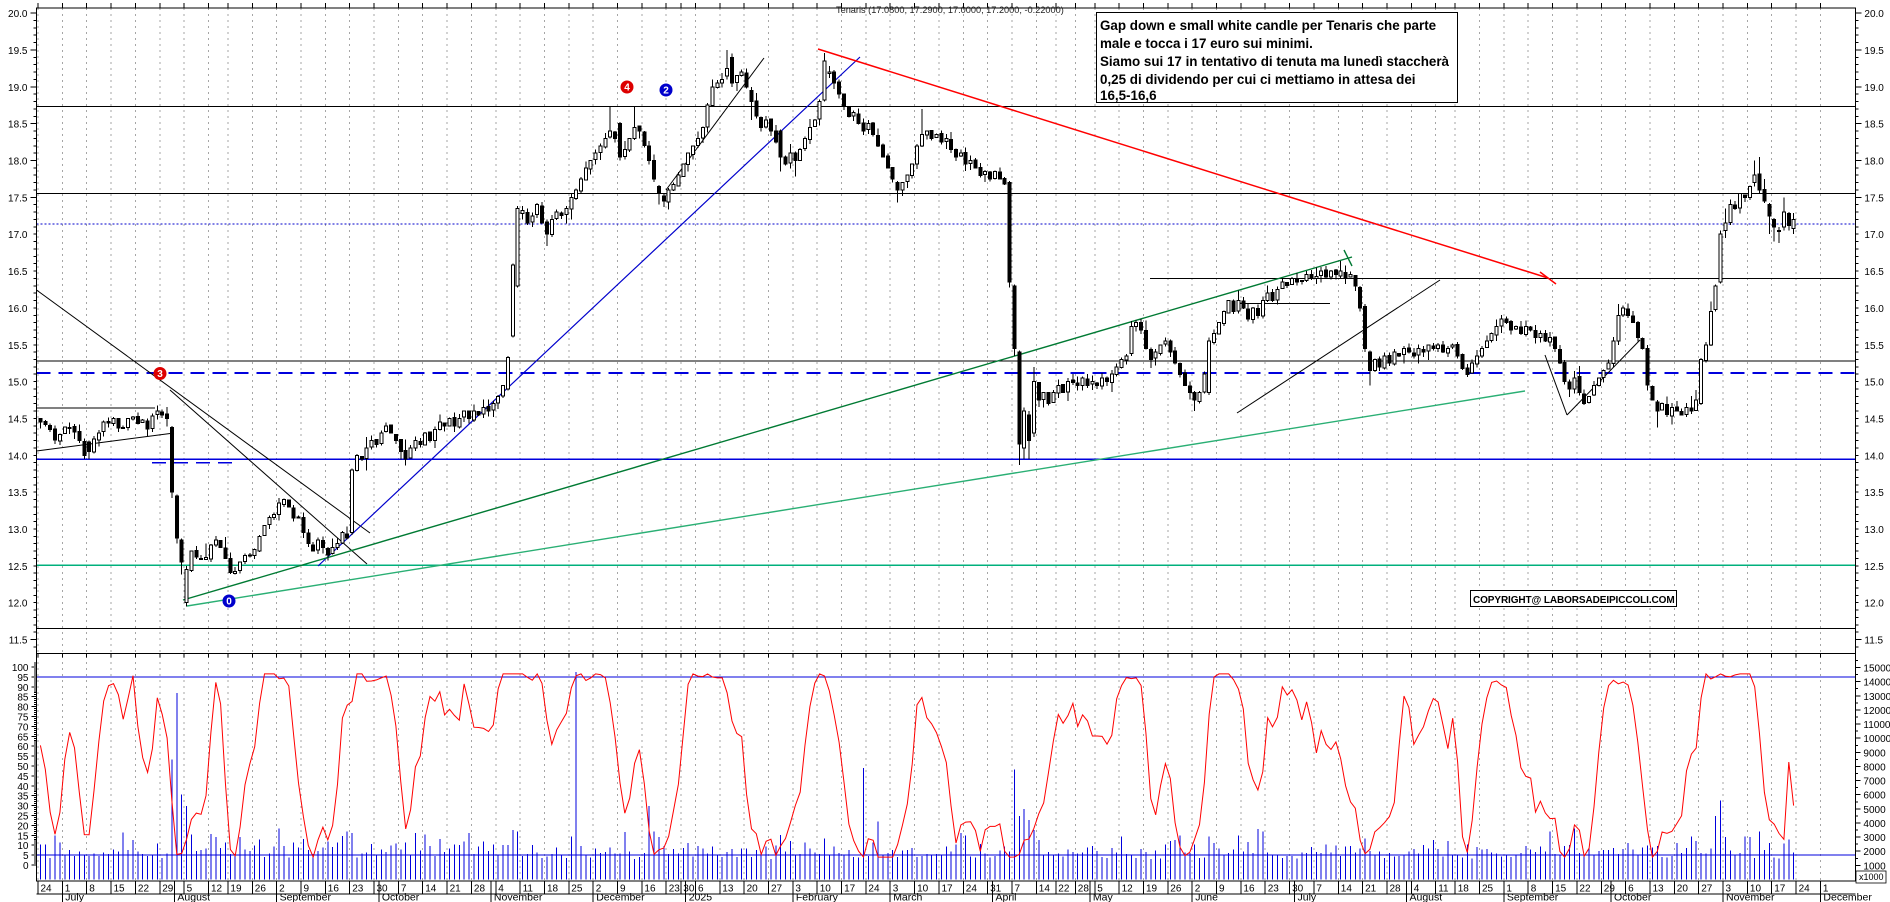 This screenshot has height=902, width=1890. I want to click on svg-text: 70, so click(23, 727).